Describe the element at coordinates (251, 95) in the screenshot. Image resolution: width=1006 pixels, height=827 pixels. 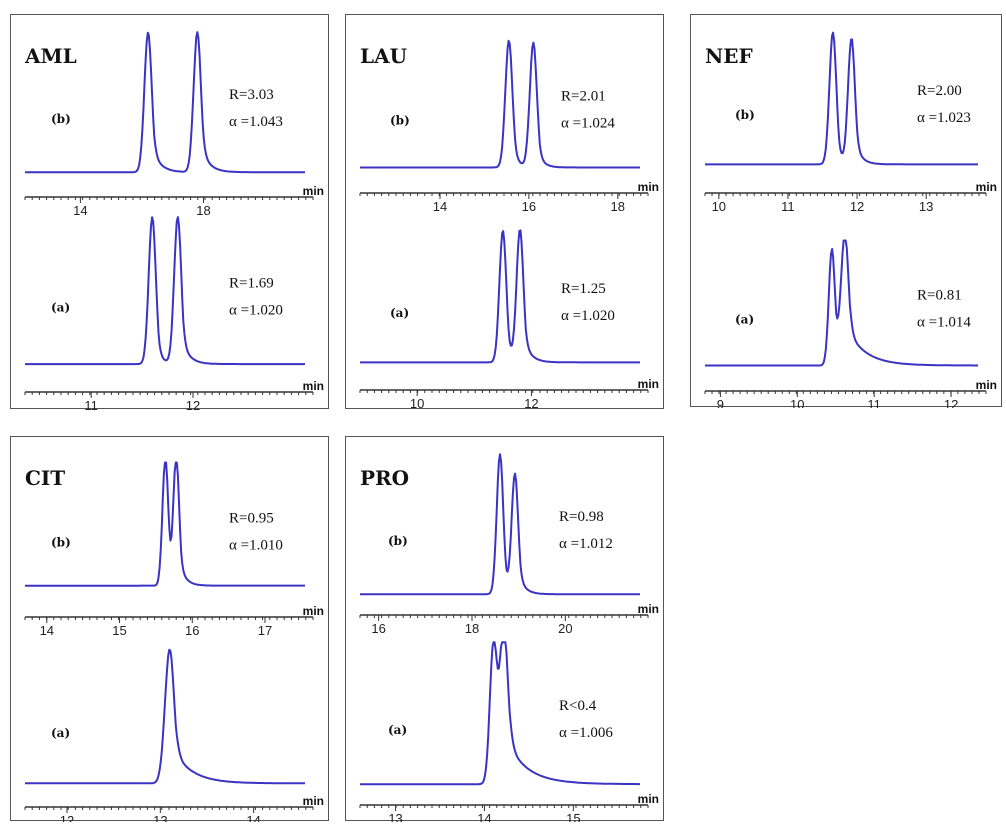
I see `resolution-value: R=3.03` at that location.